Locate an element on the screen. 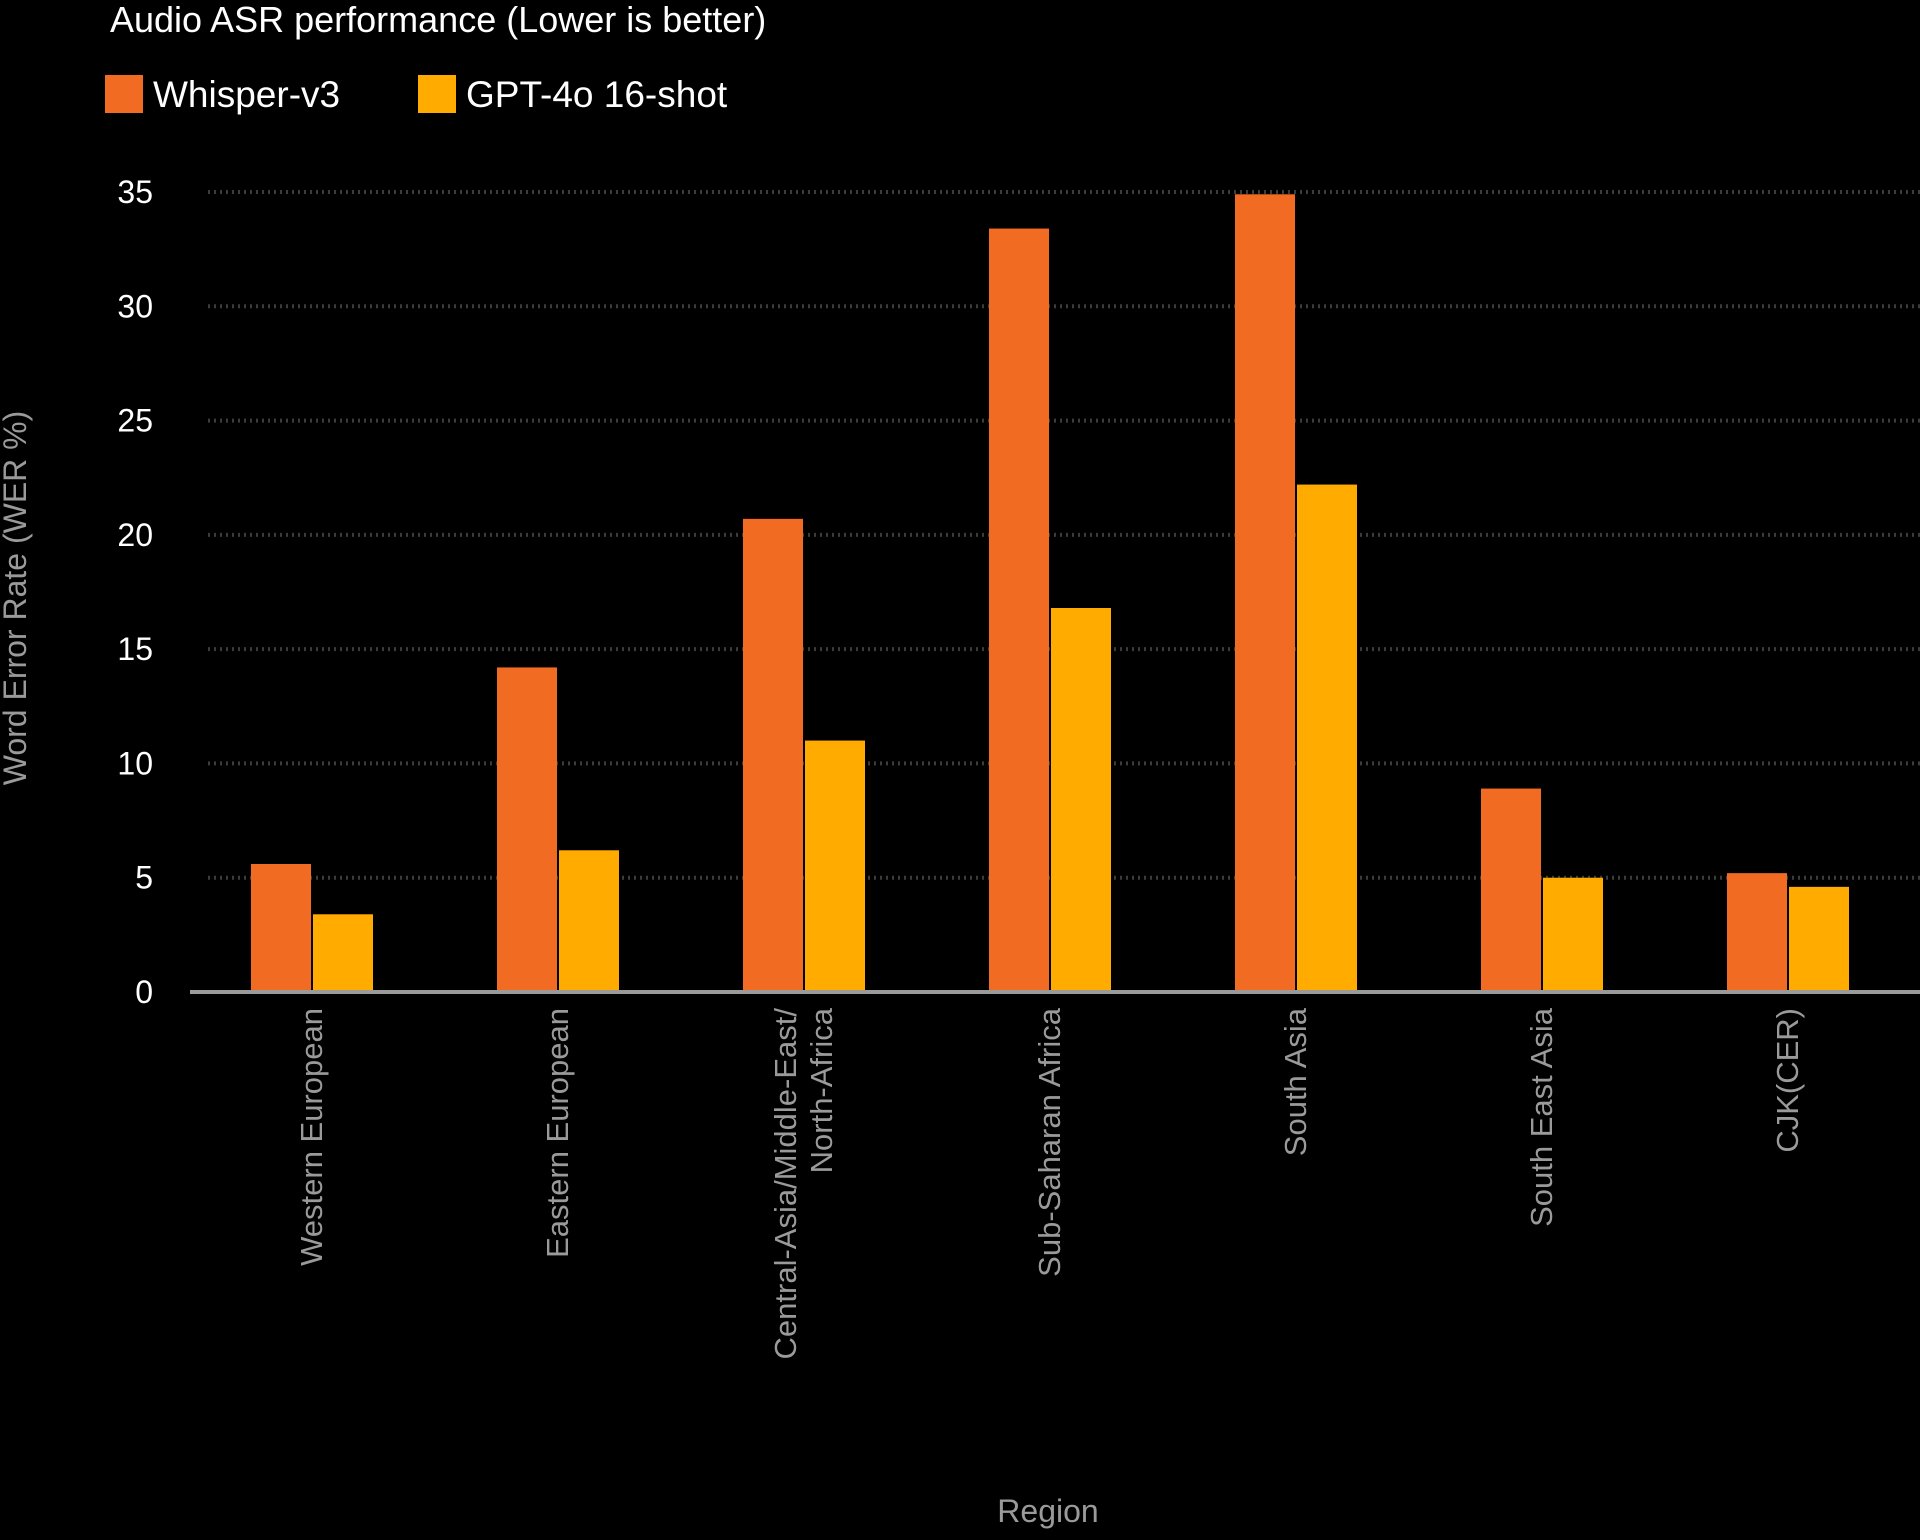 This screenshot has width=1920, height=1540. legend: Whisper-v3 GPT-4o 16-shot is located at coordinates (416, 94).